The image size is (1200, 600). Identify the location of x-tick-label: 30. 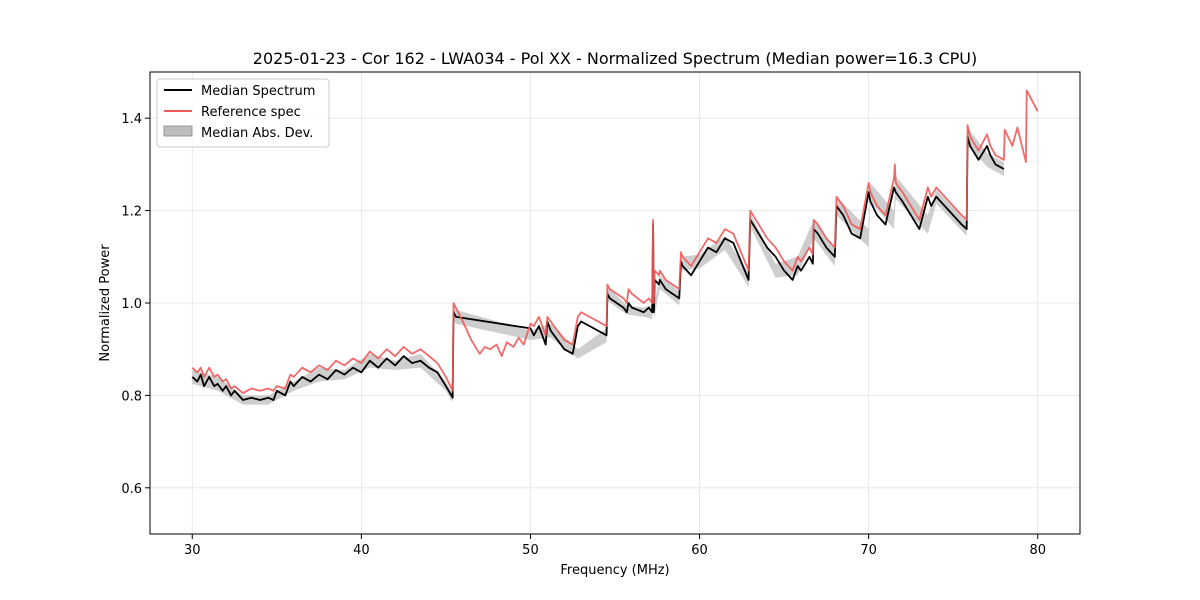
(192, 550).